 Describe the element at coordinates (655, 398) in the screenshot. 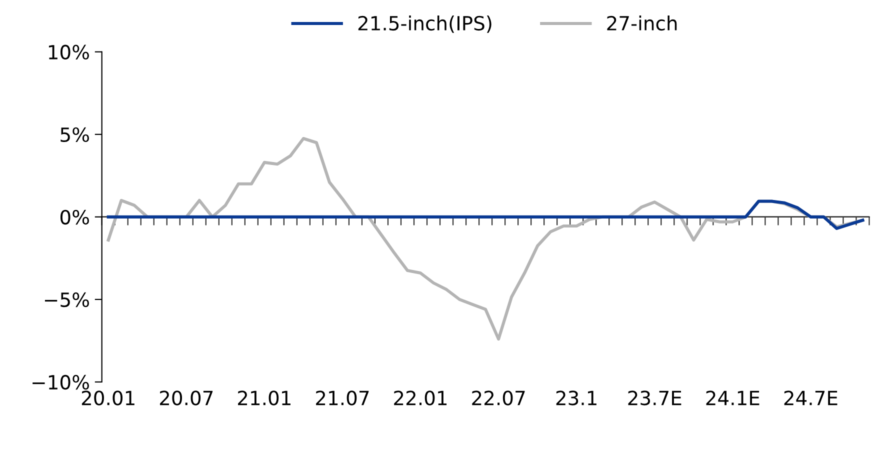

I see `x-tick-label: 23.7E` at that location.